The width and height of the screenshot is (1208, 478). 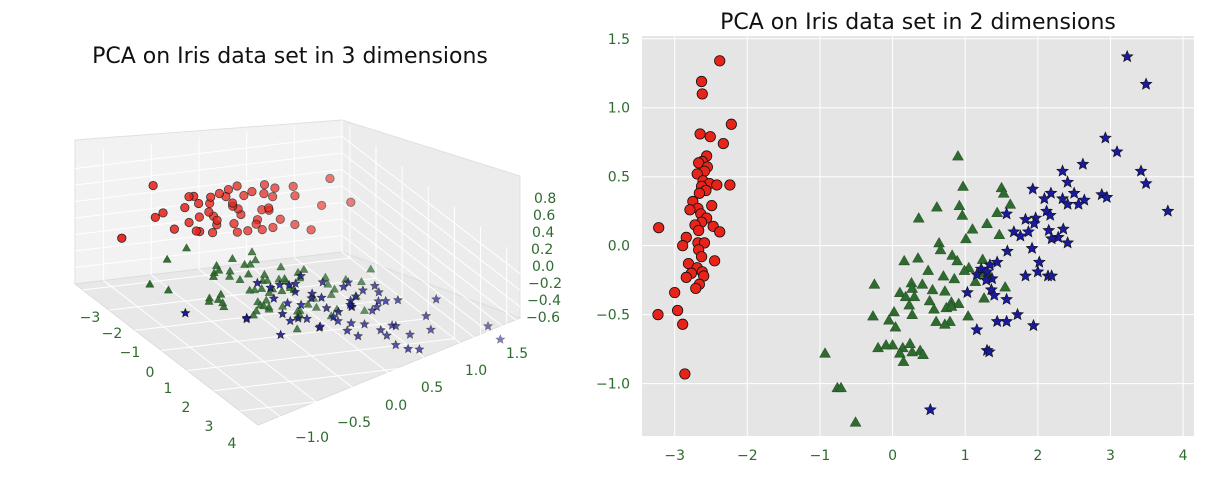 What do you see at coordinates (545, 199) in the screenshot?
I see `z3d-tick-label: 0.8` at bounding box center [545, 199].